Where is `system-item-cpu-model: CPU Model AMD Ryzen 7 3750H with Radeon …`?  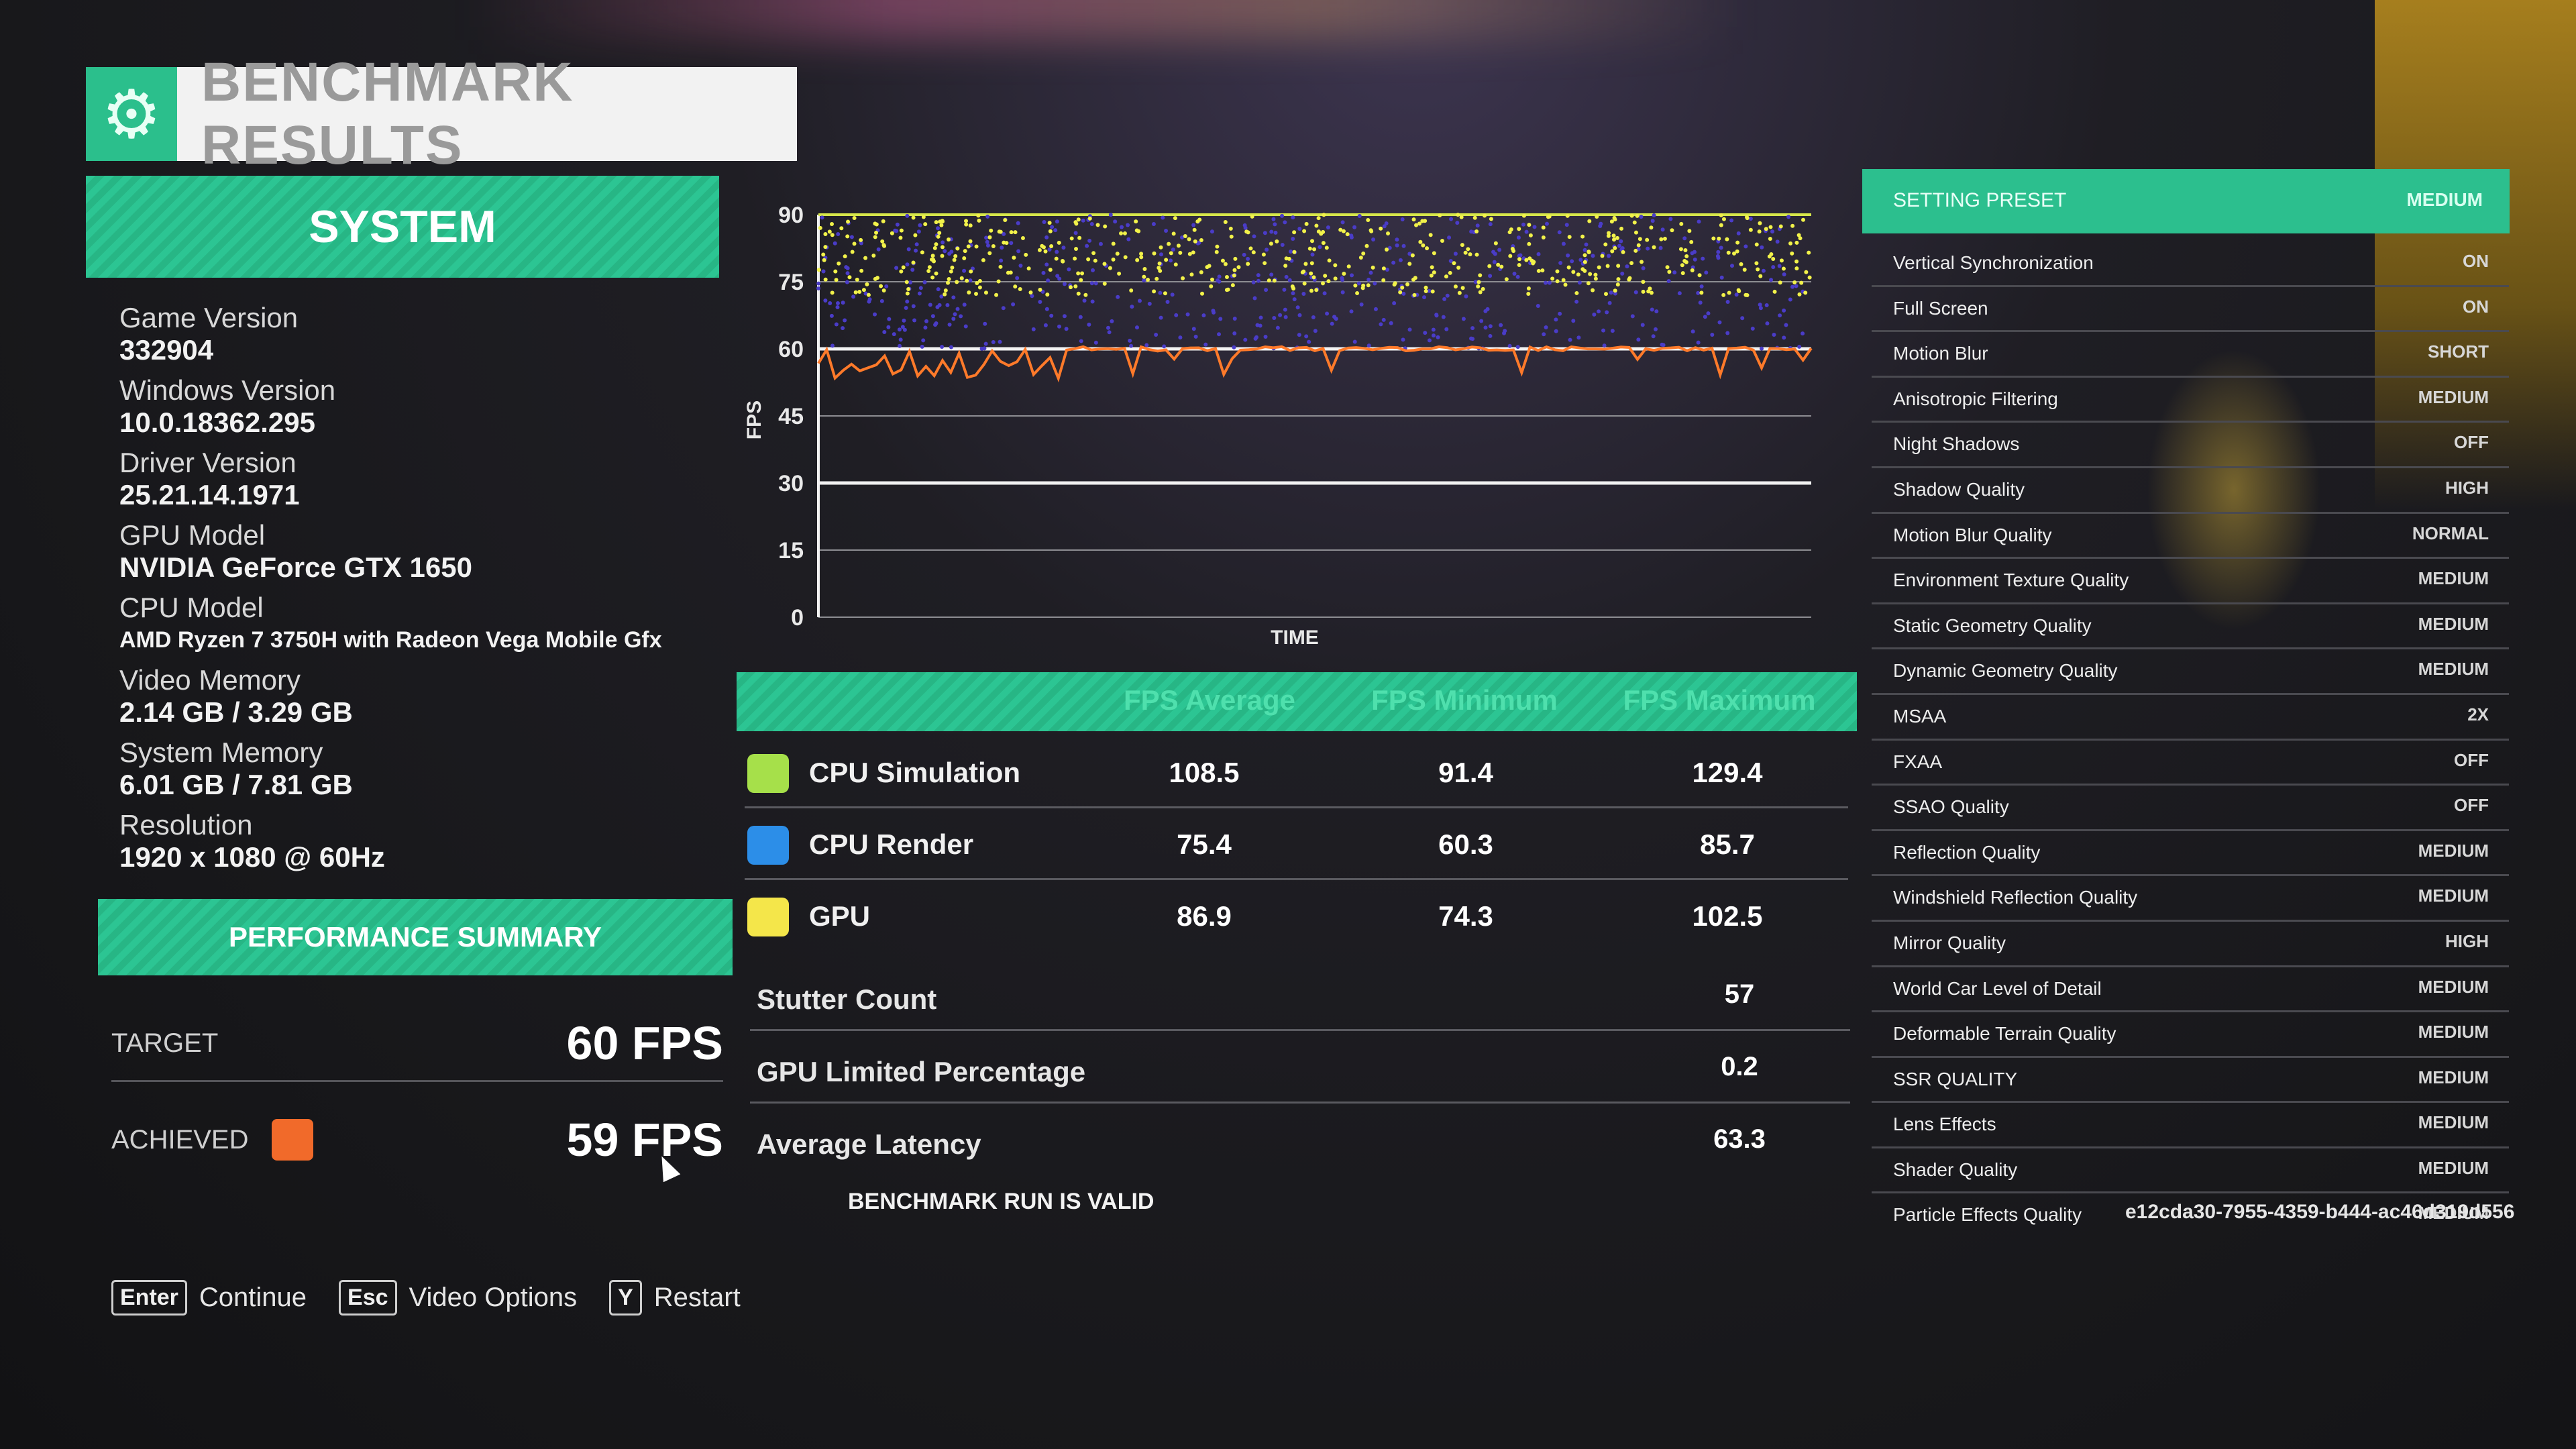 system-item-cpu-model: CPU Model AMD Ryzen 7 3750H with Radeon … is located at coordinates (428, 628).